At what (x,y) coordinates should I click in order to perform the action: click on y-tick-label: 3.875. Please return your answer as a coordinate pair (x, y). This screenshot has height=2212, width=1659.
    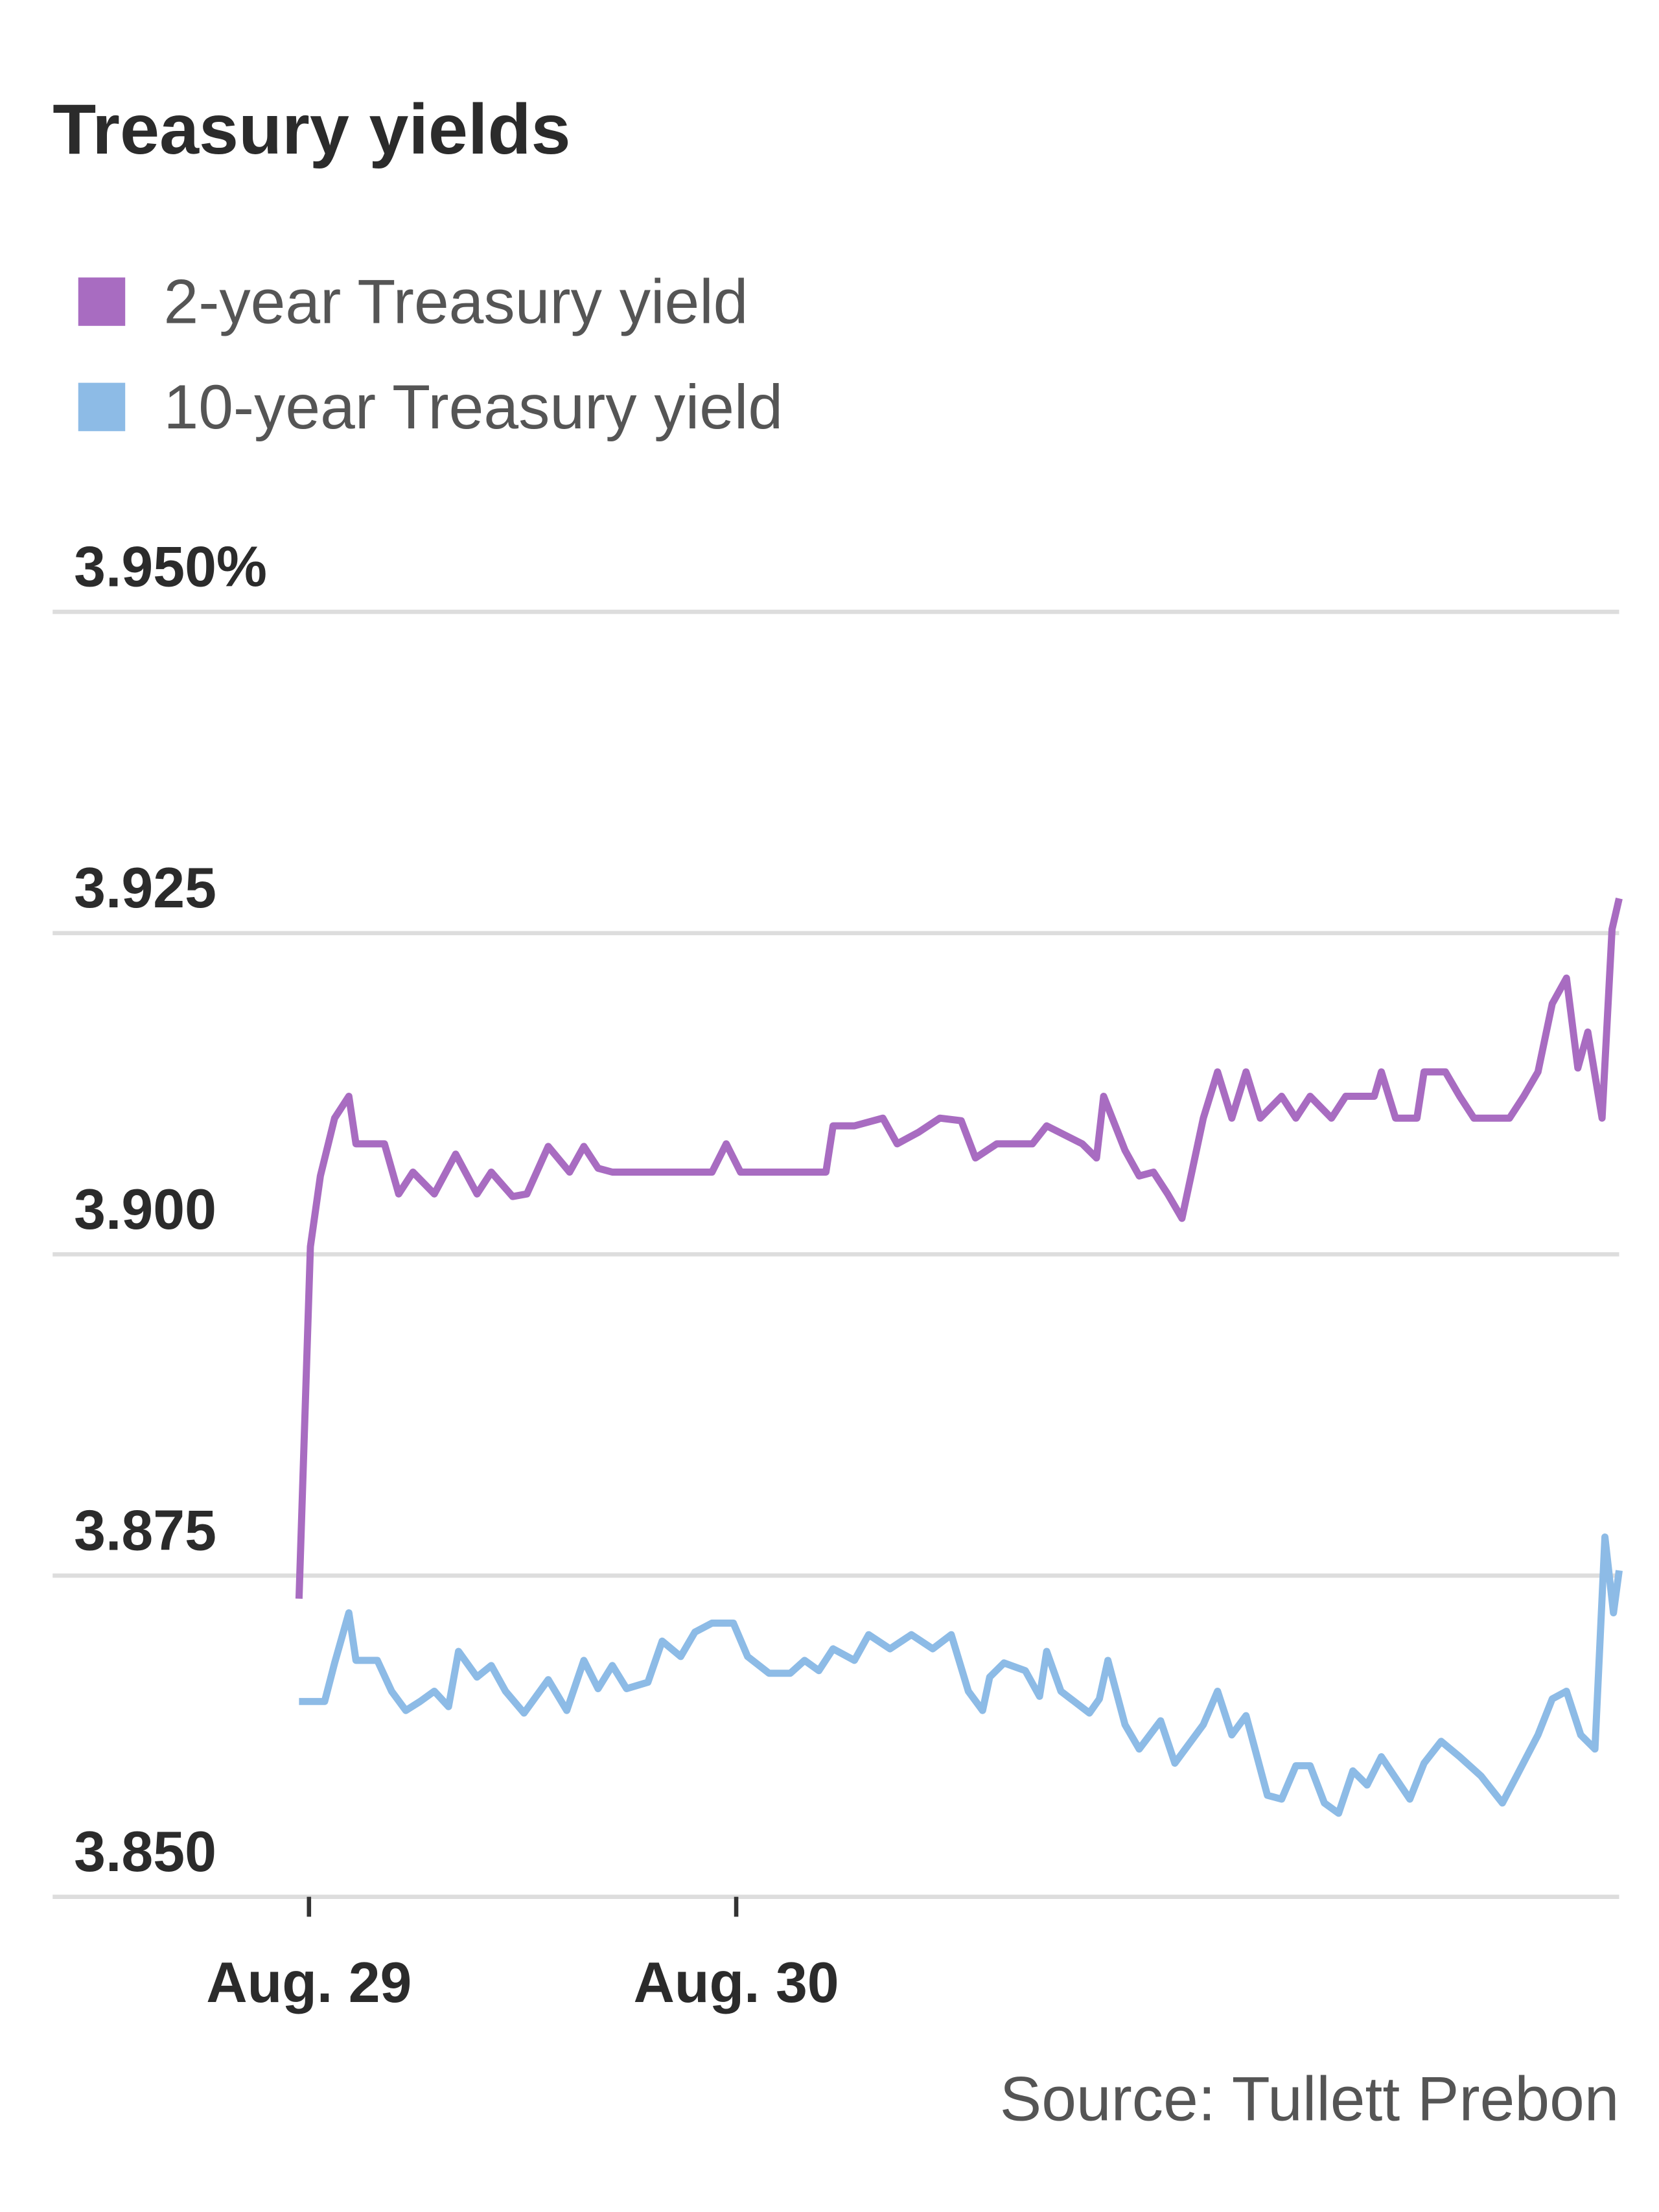
    Looking at the image, I should click on (145, 1530).